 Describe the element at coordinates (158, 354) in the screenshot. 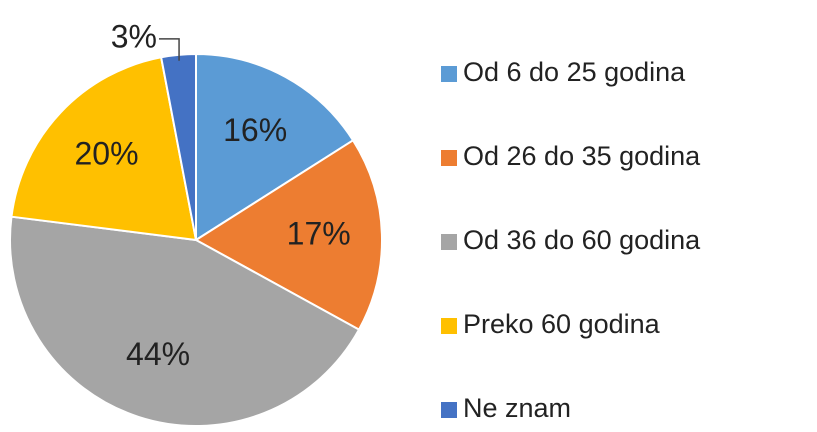

I see `data-label: 44%` at that location.